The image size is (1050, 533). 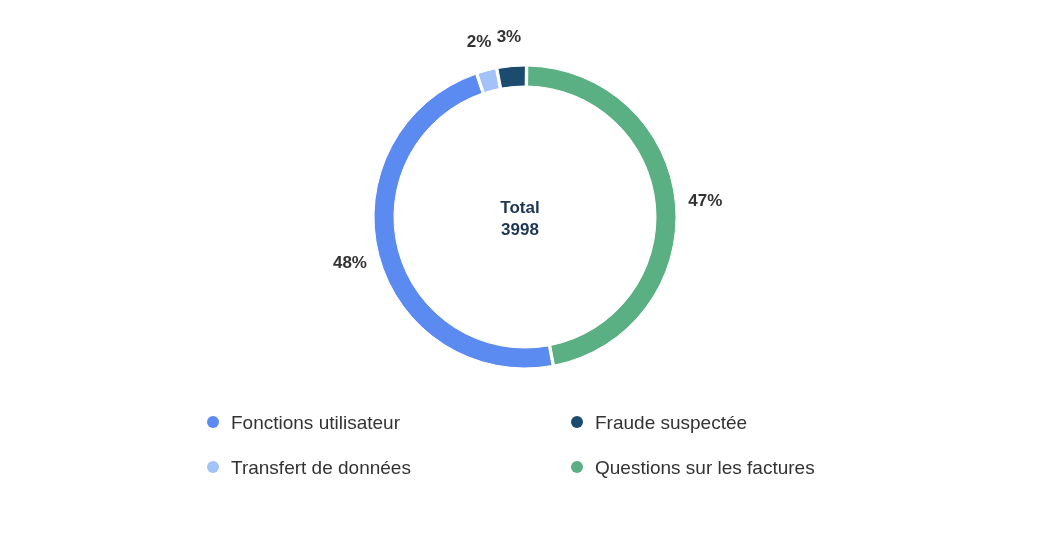 I want to click on data-label: 47%, so click(x=705, y=201).